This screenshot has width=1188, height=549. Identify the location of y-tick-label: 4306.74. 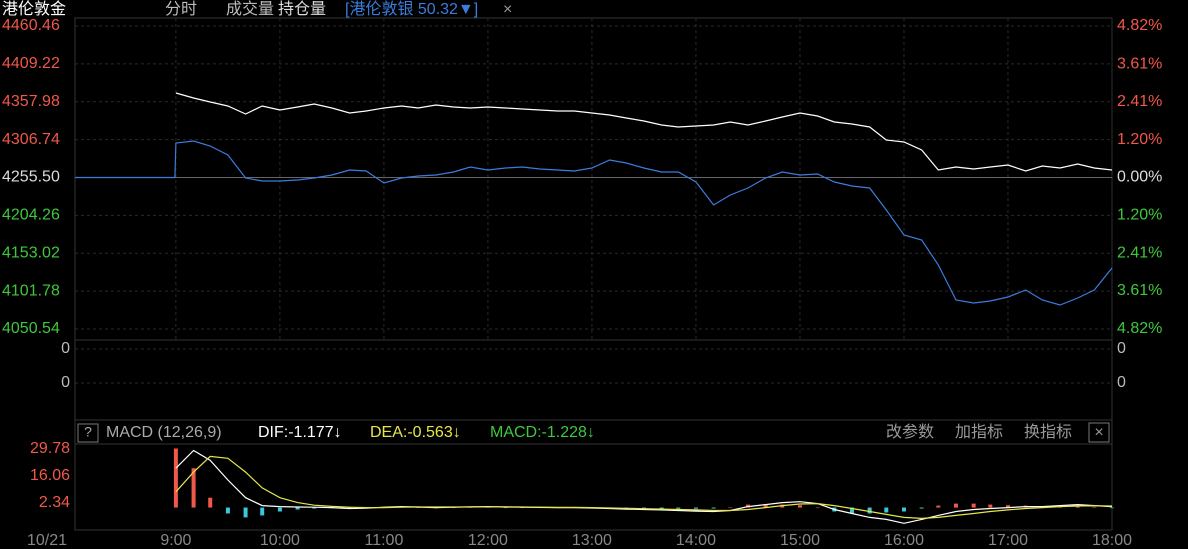
(31, 139).